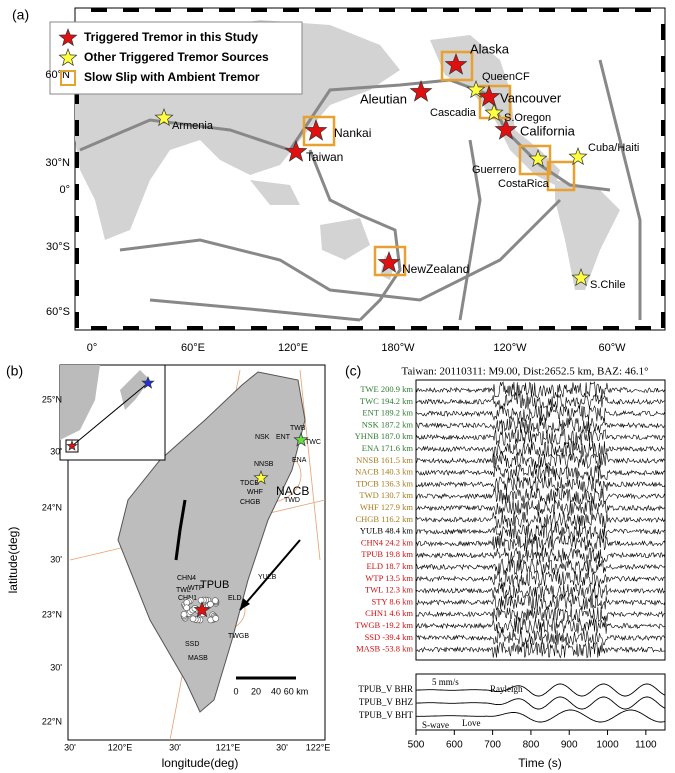 This screenshot has height=773, width=675. I want to click on station-label: NNSB, so click(264, 464).